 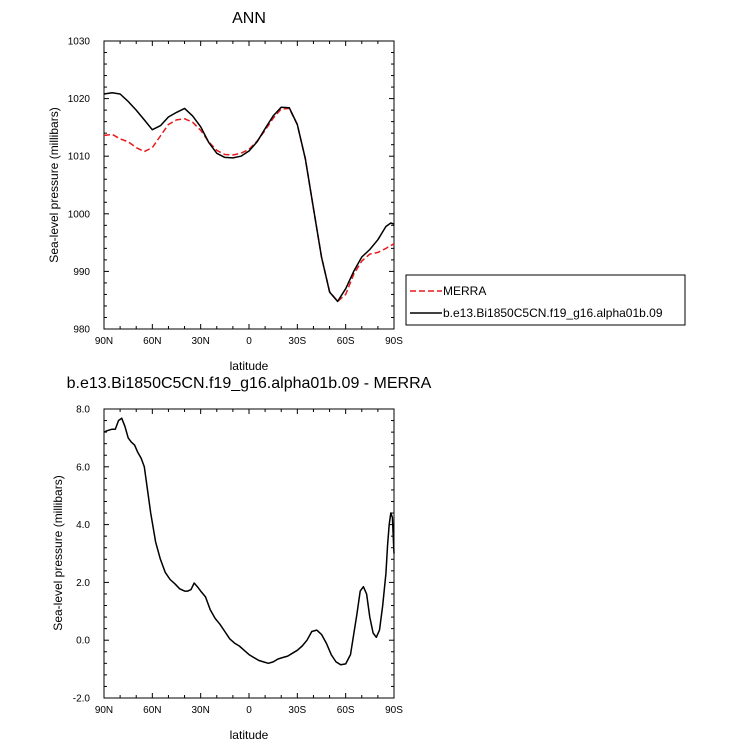 What do you see at coordinates (79, 42) in the screenshot?
I see `y-tick-label: 1030` at bounding box center [79, 42].